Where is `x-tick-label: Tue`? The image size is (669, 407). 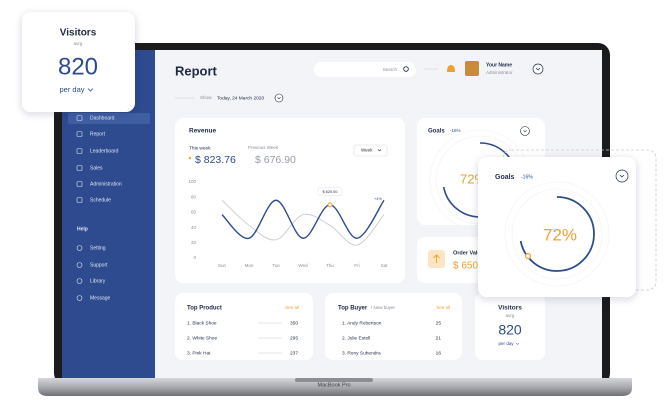
x-tick-label: Tue is located at coordinates (276, 265).